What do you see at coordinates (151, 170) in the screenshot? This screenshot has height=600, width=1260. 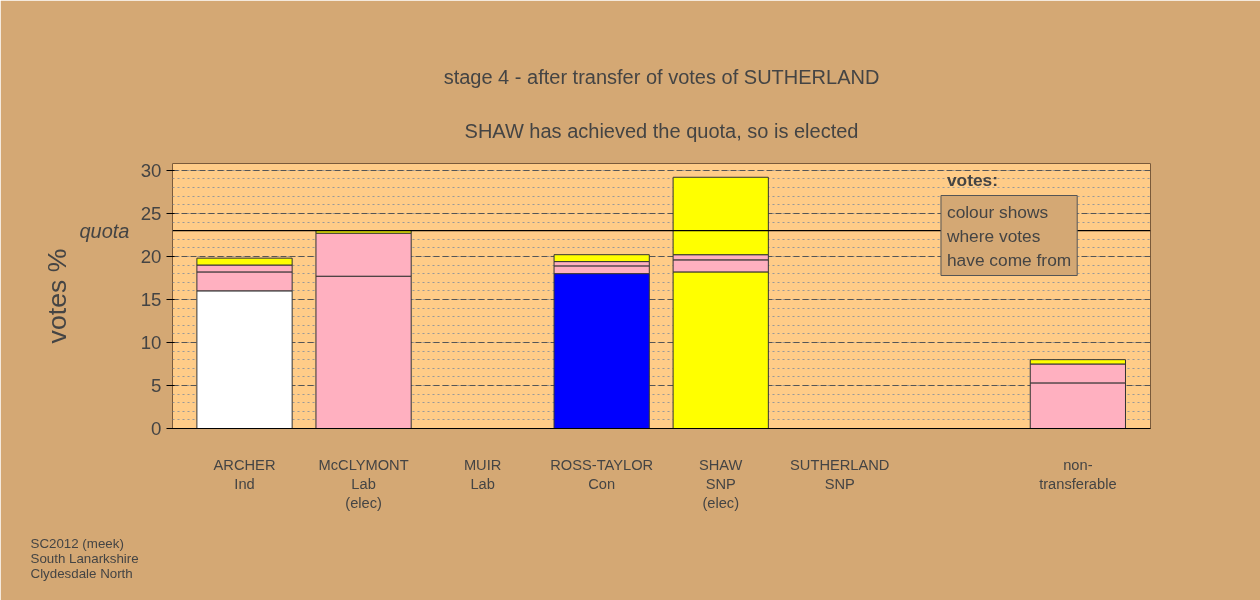 I see `y-tick-label: 30` at bounding box center [151, 170].